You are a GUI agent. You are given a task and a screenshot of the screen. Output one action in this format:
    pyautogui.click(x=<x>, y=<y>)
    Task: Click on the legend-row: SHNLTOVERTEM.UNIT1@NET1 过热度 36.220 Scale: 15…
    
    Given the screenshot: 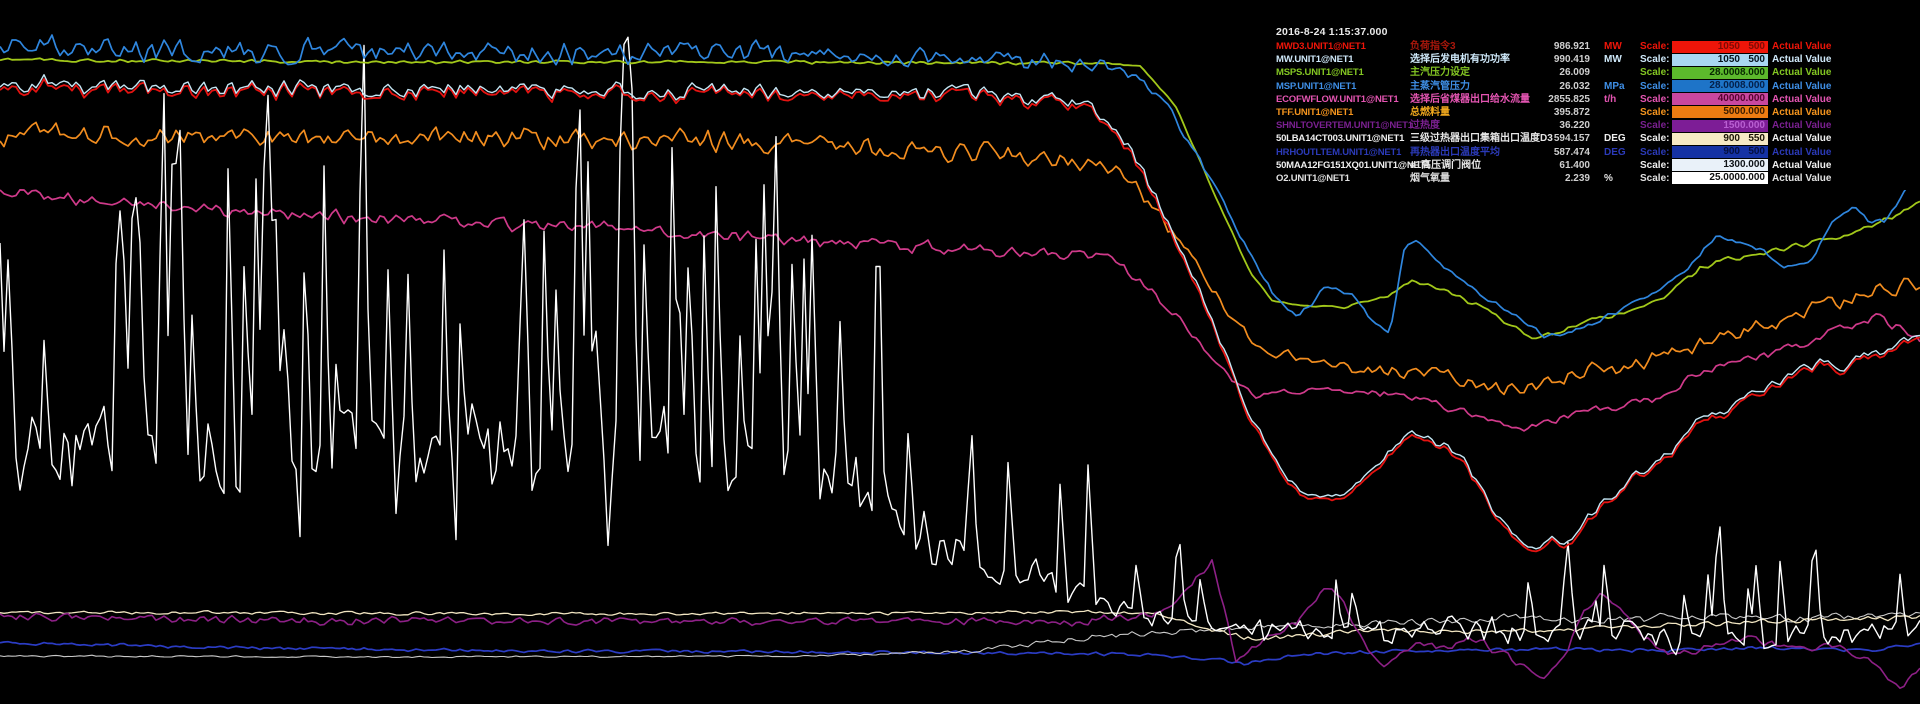 What is the action you would take?
    pyautogui.click(x=1594, y=125)
    